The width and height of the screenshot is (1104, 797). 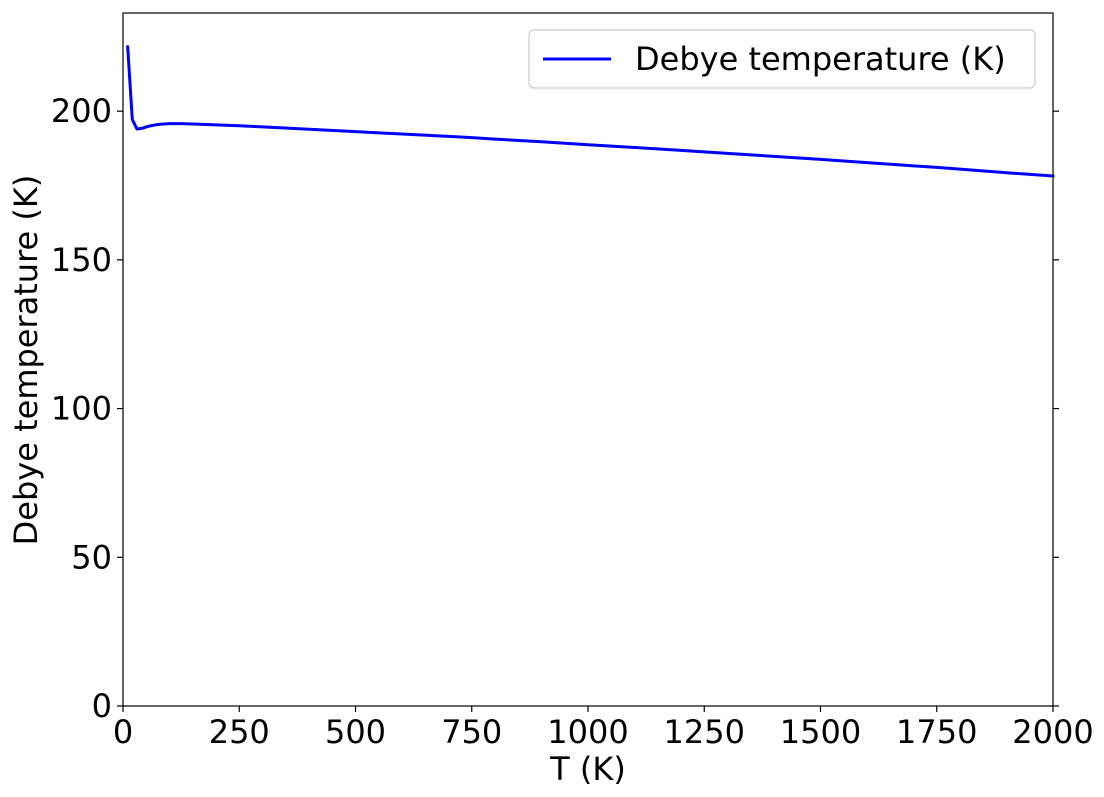 I want to click on y-tick-label: 150, so click(x=81, y=260).